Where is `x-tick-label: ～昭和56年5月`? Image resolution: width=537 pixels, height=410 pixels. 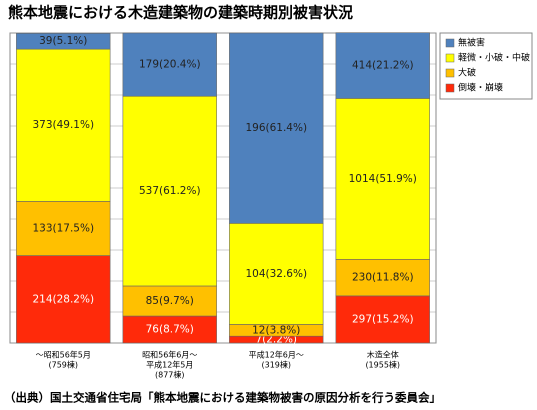 x-tick-label: ～昭和56年5月 is located at coordinates (63, 355).